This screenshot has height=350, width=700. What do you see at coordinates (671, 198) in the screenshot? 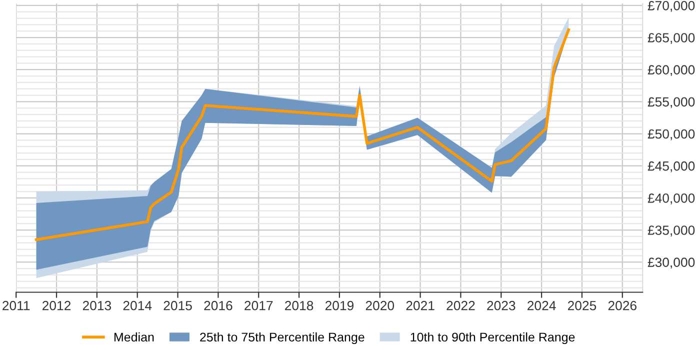
I see `y-tick-label: £40,000` at bounding box center [671, 198].